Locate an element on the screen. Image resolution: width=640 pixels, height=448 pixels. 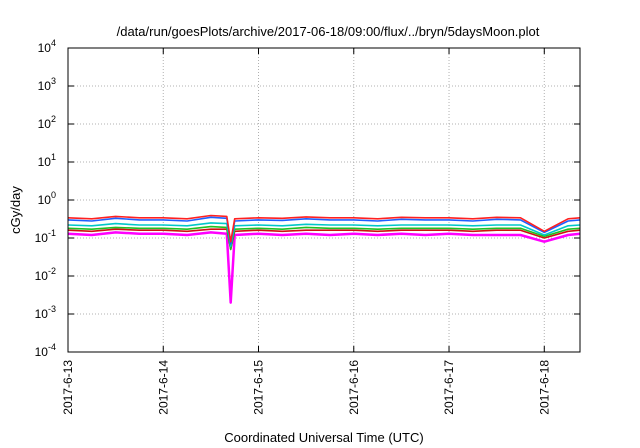
x-tick-label: 2017-6-14 is located at coordinates (163, 387).